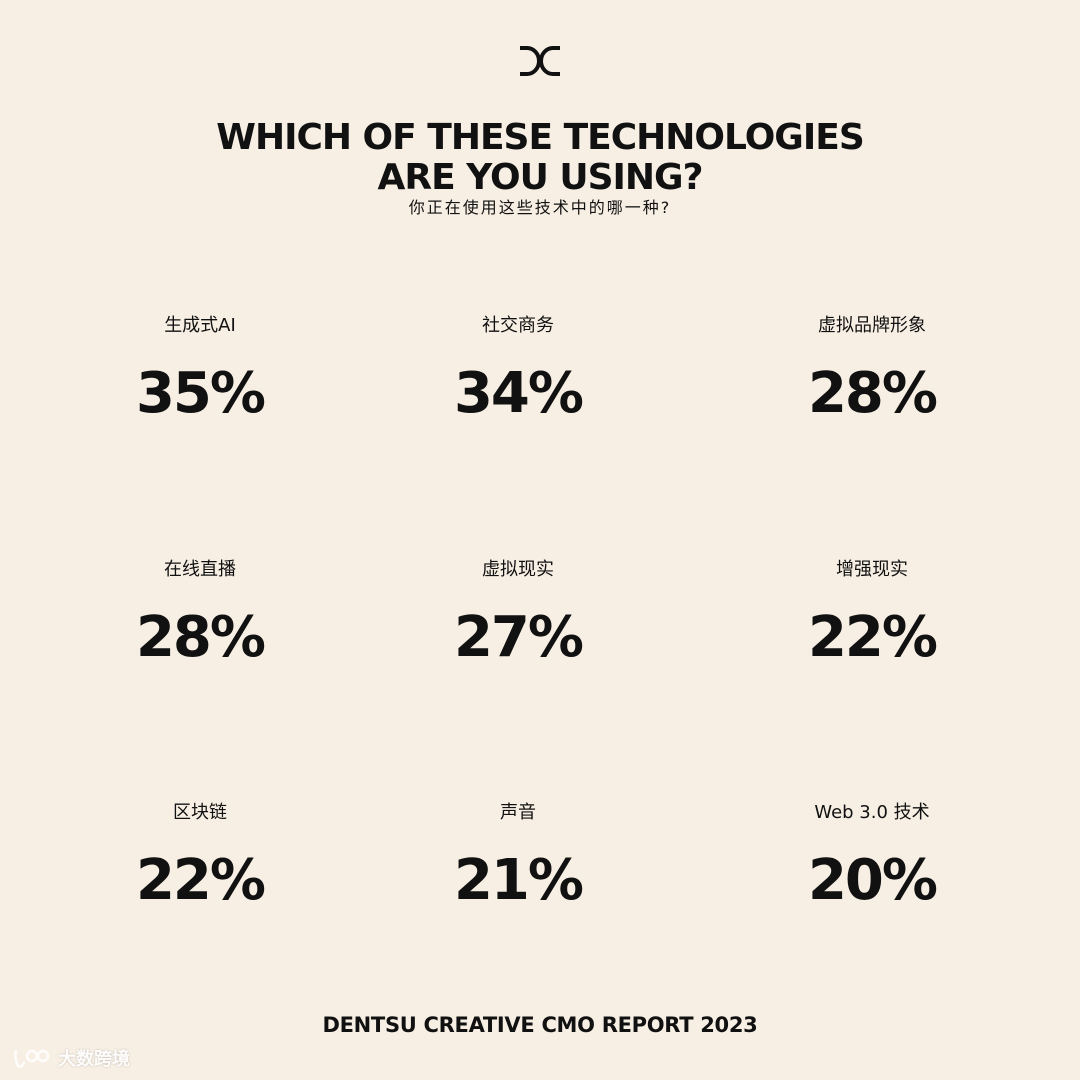 This screenshot has width=1080, height=1080. I want to click on stat-label: 在线直播, so click(200, 569).